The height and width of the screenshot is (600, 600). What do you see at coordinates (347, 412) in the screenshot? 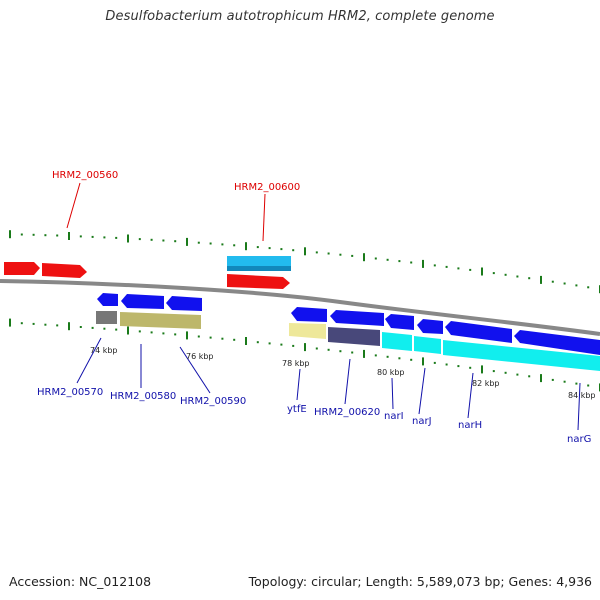
I see `gene-label-reverse: HRM2_00620` at bounding box center [347, 412].